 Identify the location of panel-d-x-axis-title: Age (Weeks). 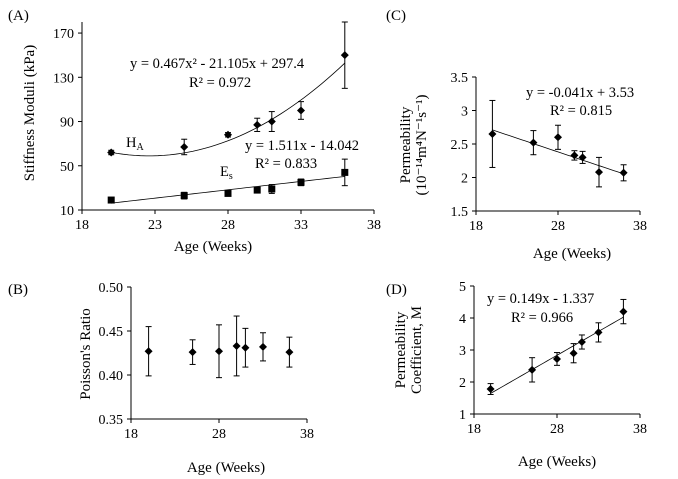
(557, 462).